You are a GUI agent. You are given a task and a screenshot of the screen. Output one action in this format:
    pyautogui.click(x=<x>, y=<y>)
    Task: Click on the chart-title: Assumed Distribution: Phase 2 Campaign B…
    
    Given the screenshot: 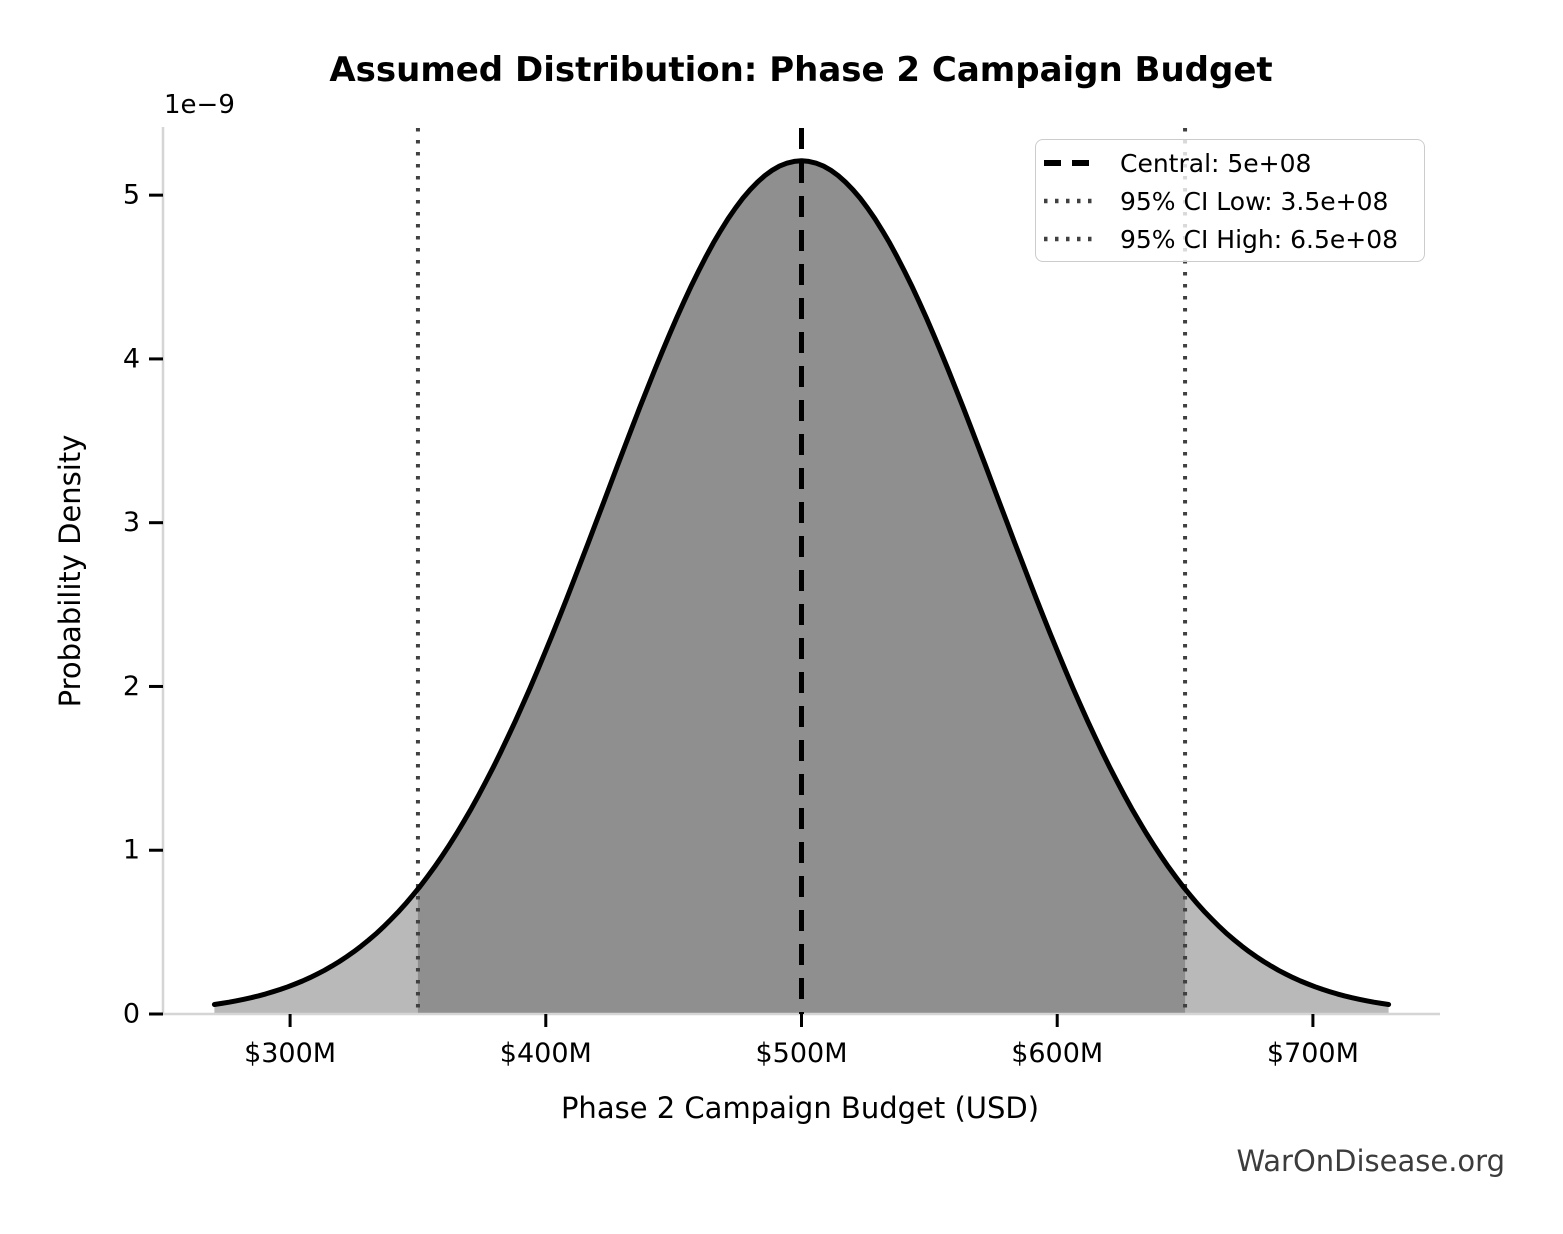 What is the action you would take?
    pyautogui.click(x=801, y=70)
    